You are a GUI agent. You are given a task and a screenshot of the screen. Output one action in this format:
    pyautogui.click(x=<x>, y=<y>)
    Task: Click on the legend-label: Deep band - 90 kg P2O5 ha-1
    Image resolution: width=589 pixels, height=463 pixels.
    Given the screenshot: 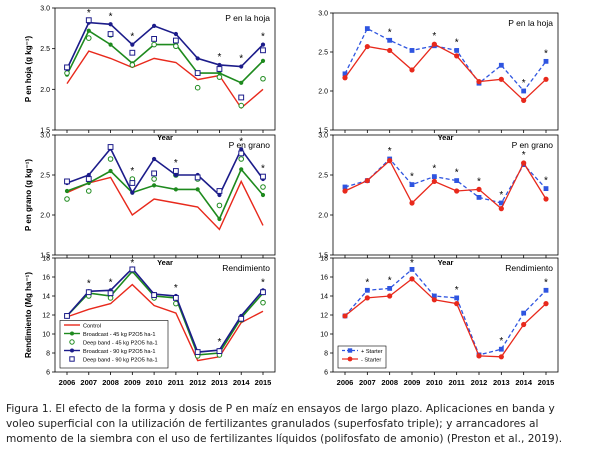 What is the action you would take?
    pyautogui.click(x=120, y=361)
    